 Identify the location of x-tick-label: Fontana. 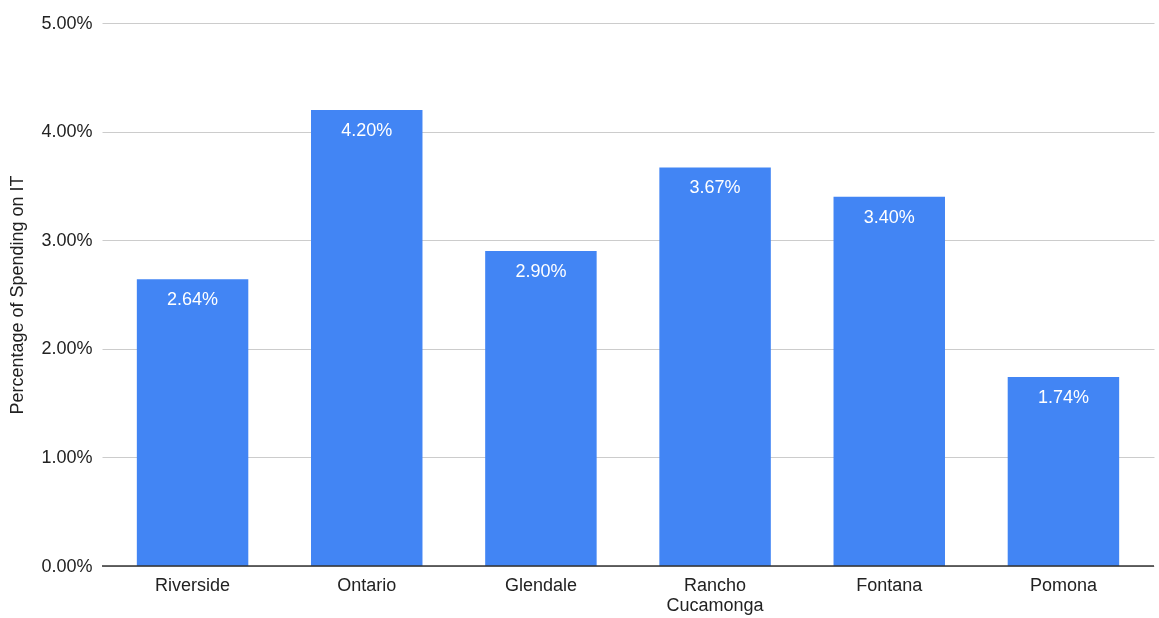
(890, 584).